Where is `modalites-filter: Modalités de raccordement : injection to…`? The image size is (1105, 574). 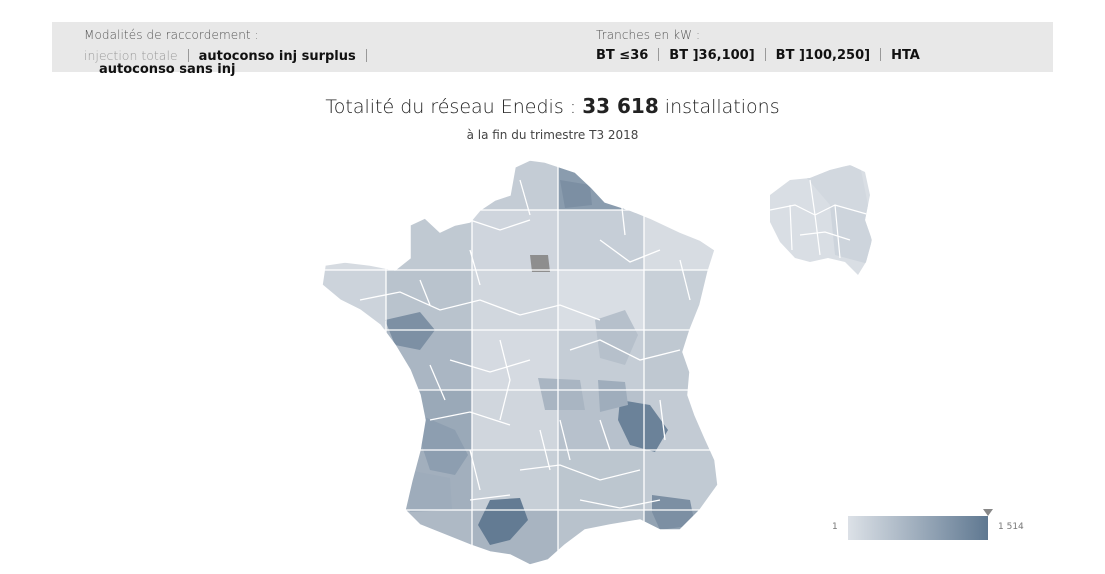 modalites-filter: Modalités de raccordement : injection to… is located at coordinates (230, 46).